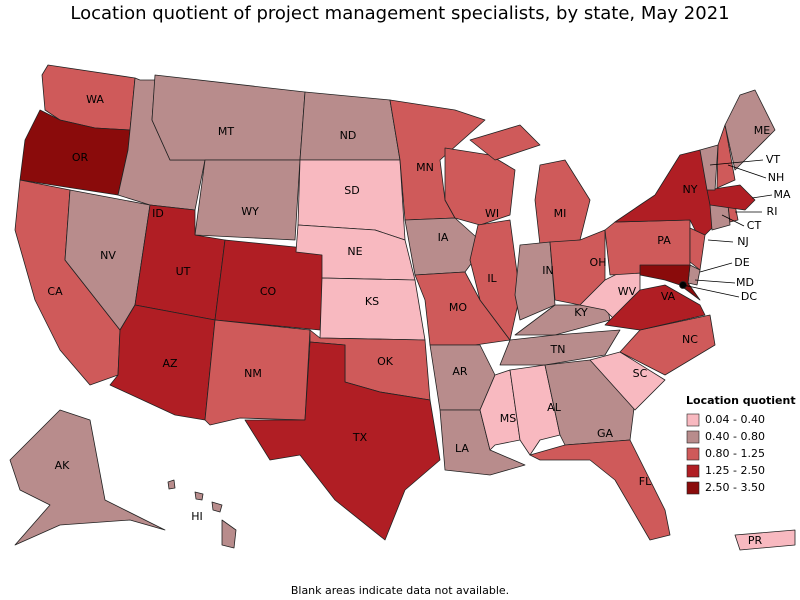  Describe the element at coordinates (348, 135) in the screenshot. I see `state-label: ND` at that location.